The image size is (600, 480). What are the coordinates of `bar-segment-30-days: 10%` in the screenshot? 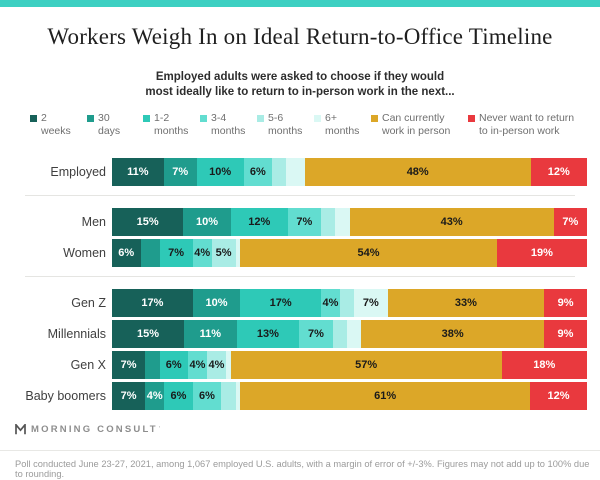 It's located at (207, 222).